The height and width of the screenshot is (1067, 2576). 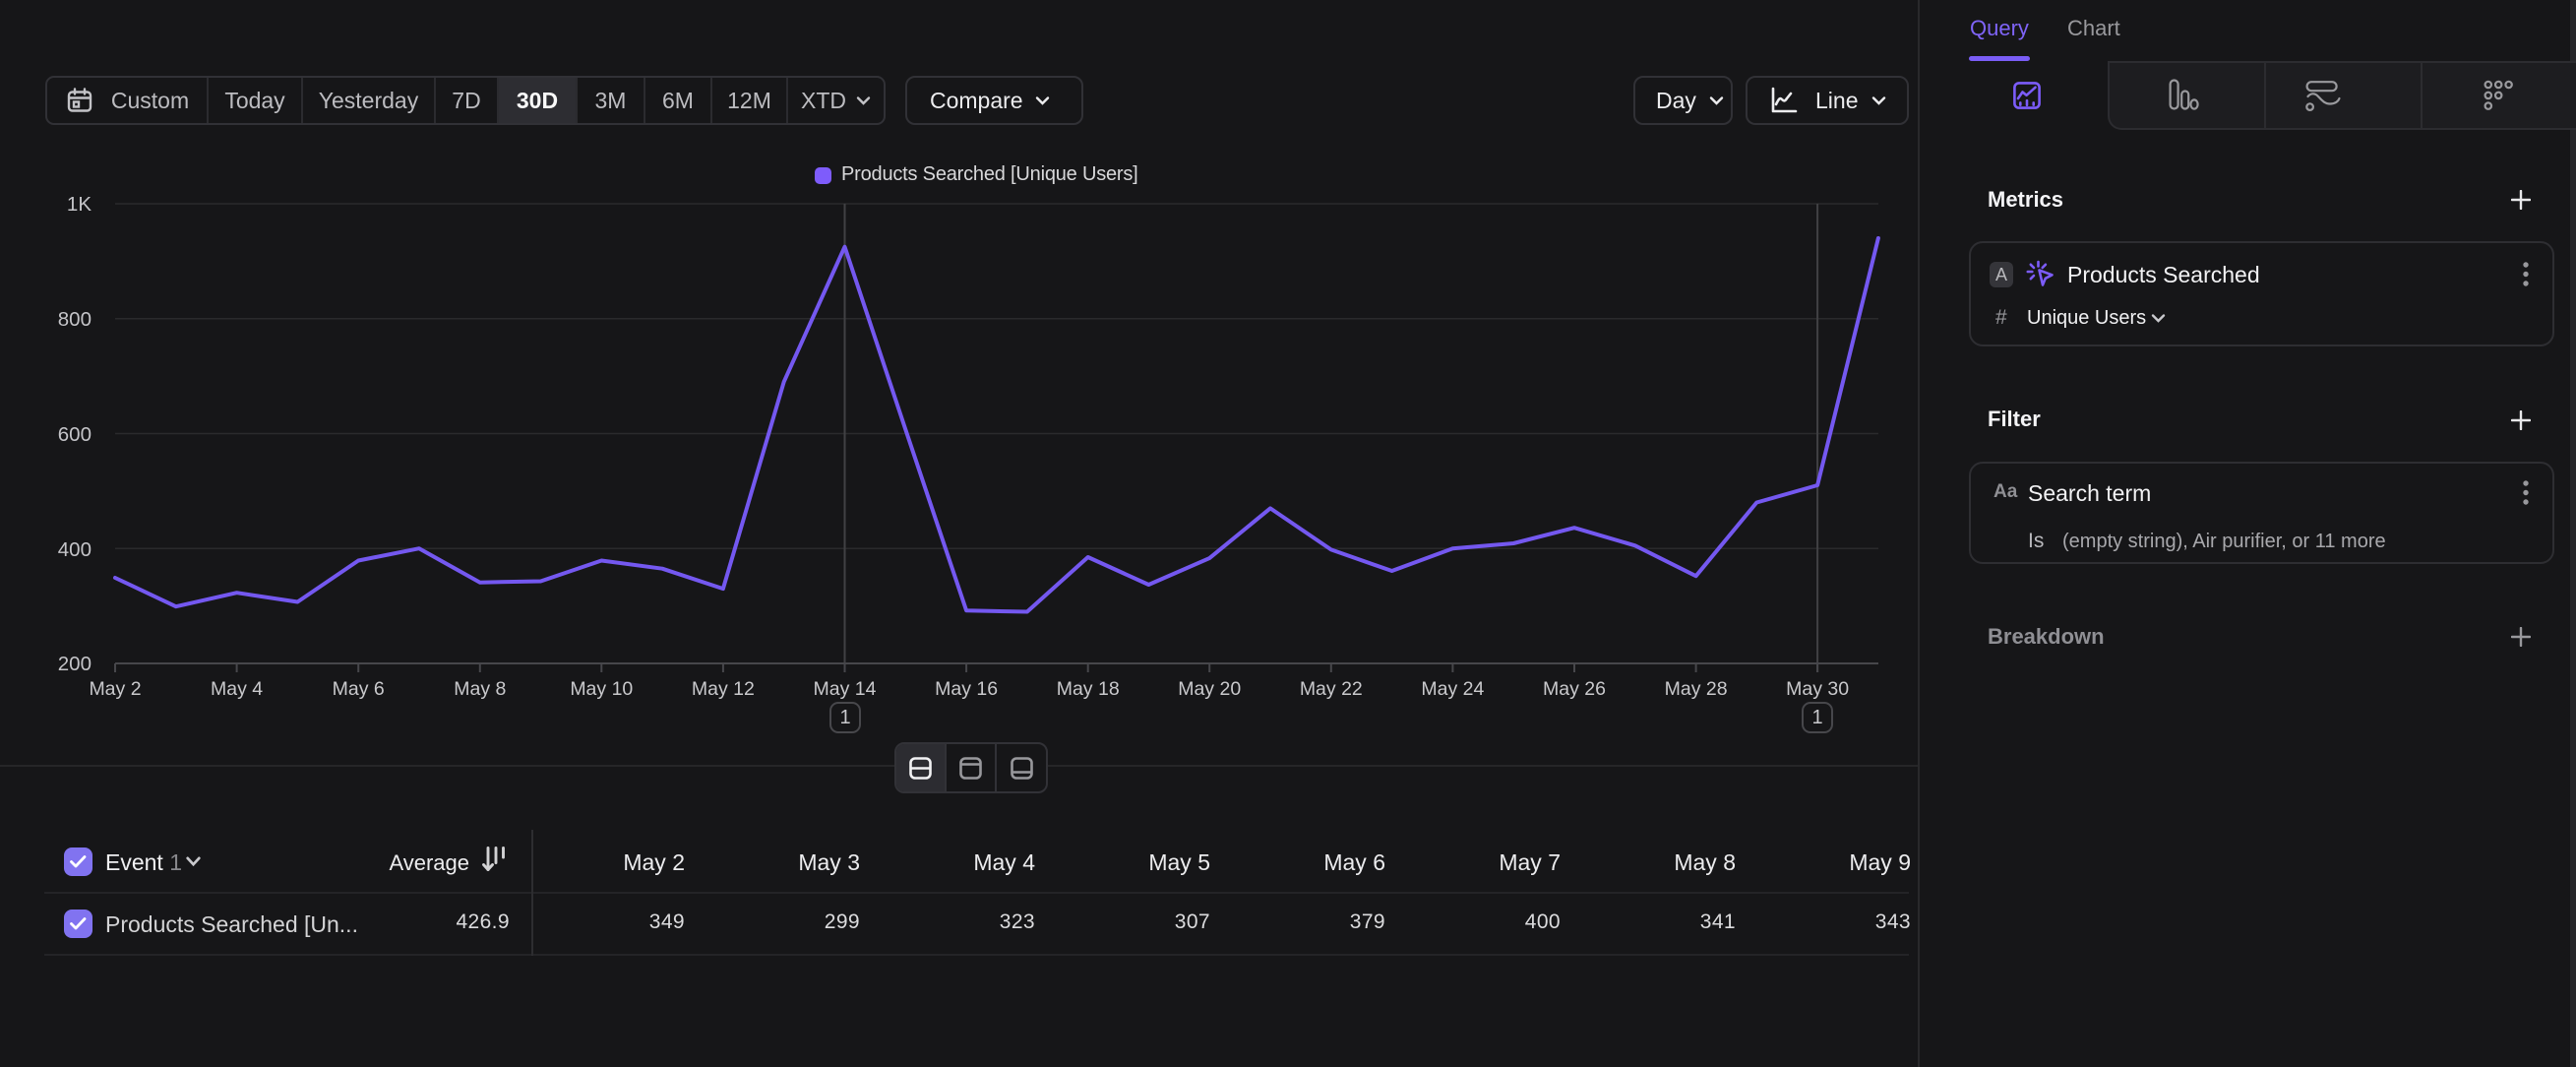 I want to click on svg-text: May 14, so click(x=845, y=689).